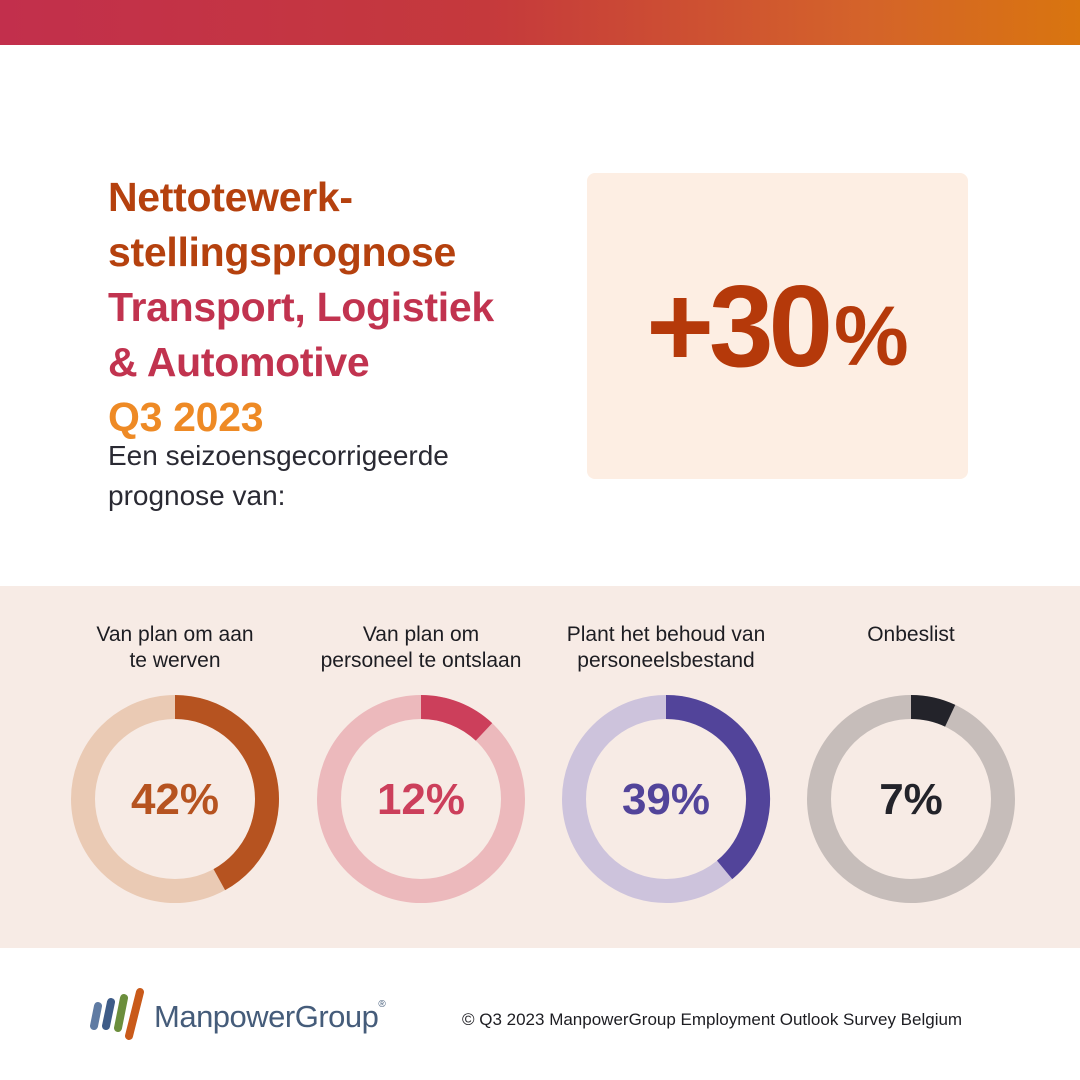  I want to click on brand-registered-mark: ®, so click(382, 1004).